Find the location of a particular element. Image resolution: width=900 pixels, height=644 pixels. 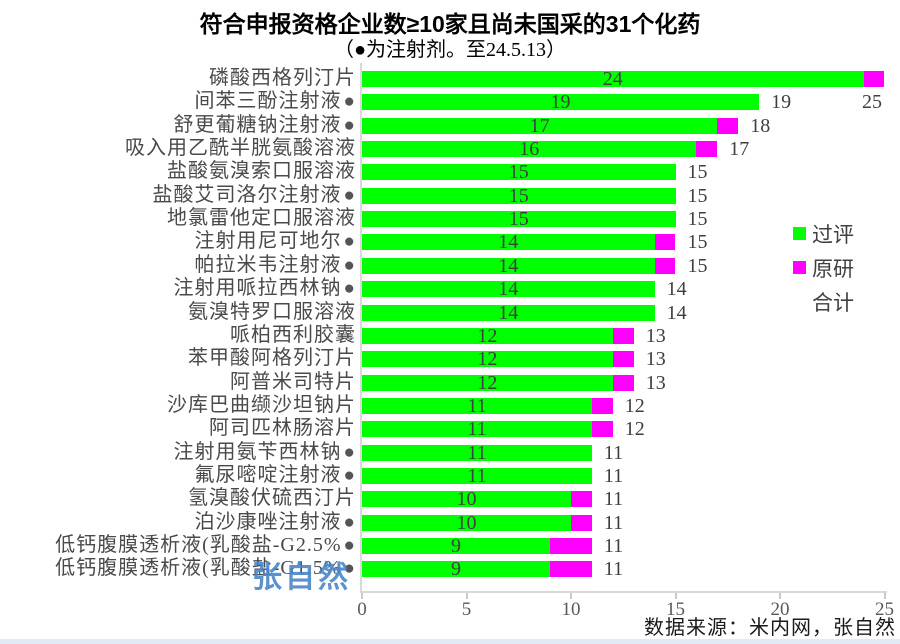

drug-label: 地氯雷他定口服溶液 is located at coordinates (261, 218).